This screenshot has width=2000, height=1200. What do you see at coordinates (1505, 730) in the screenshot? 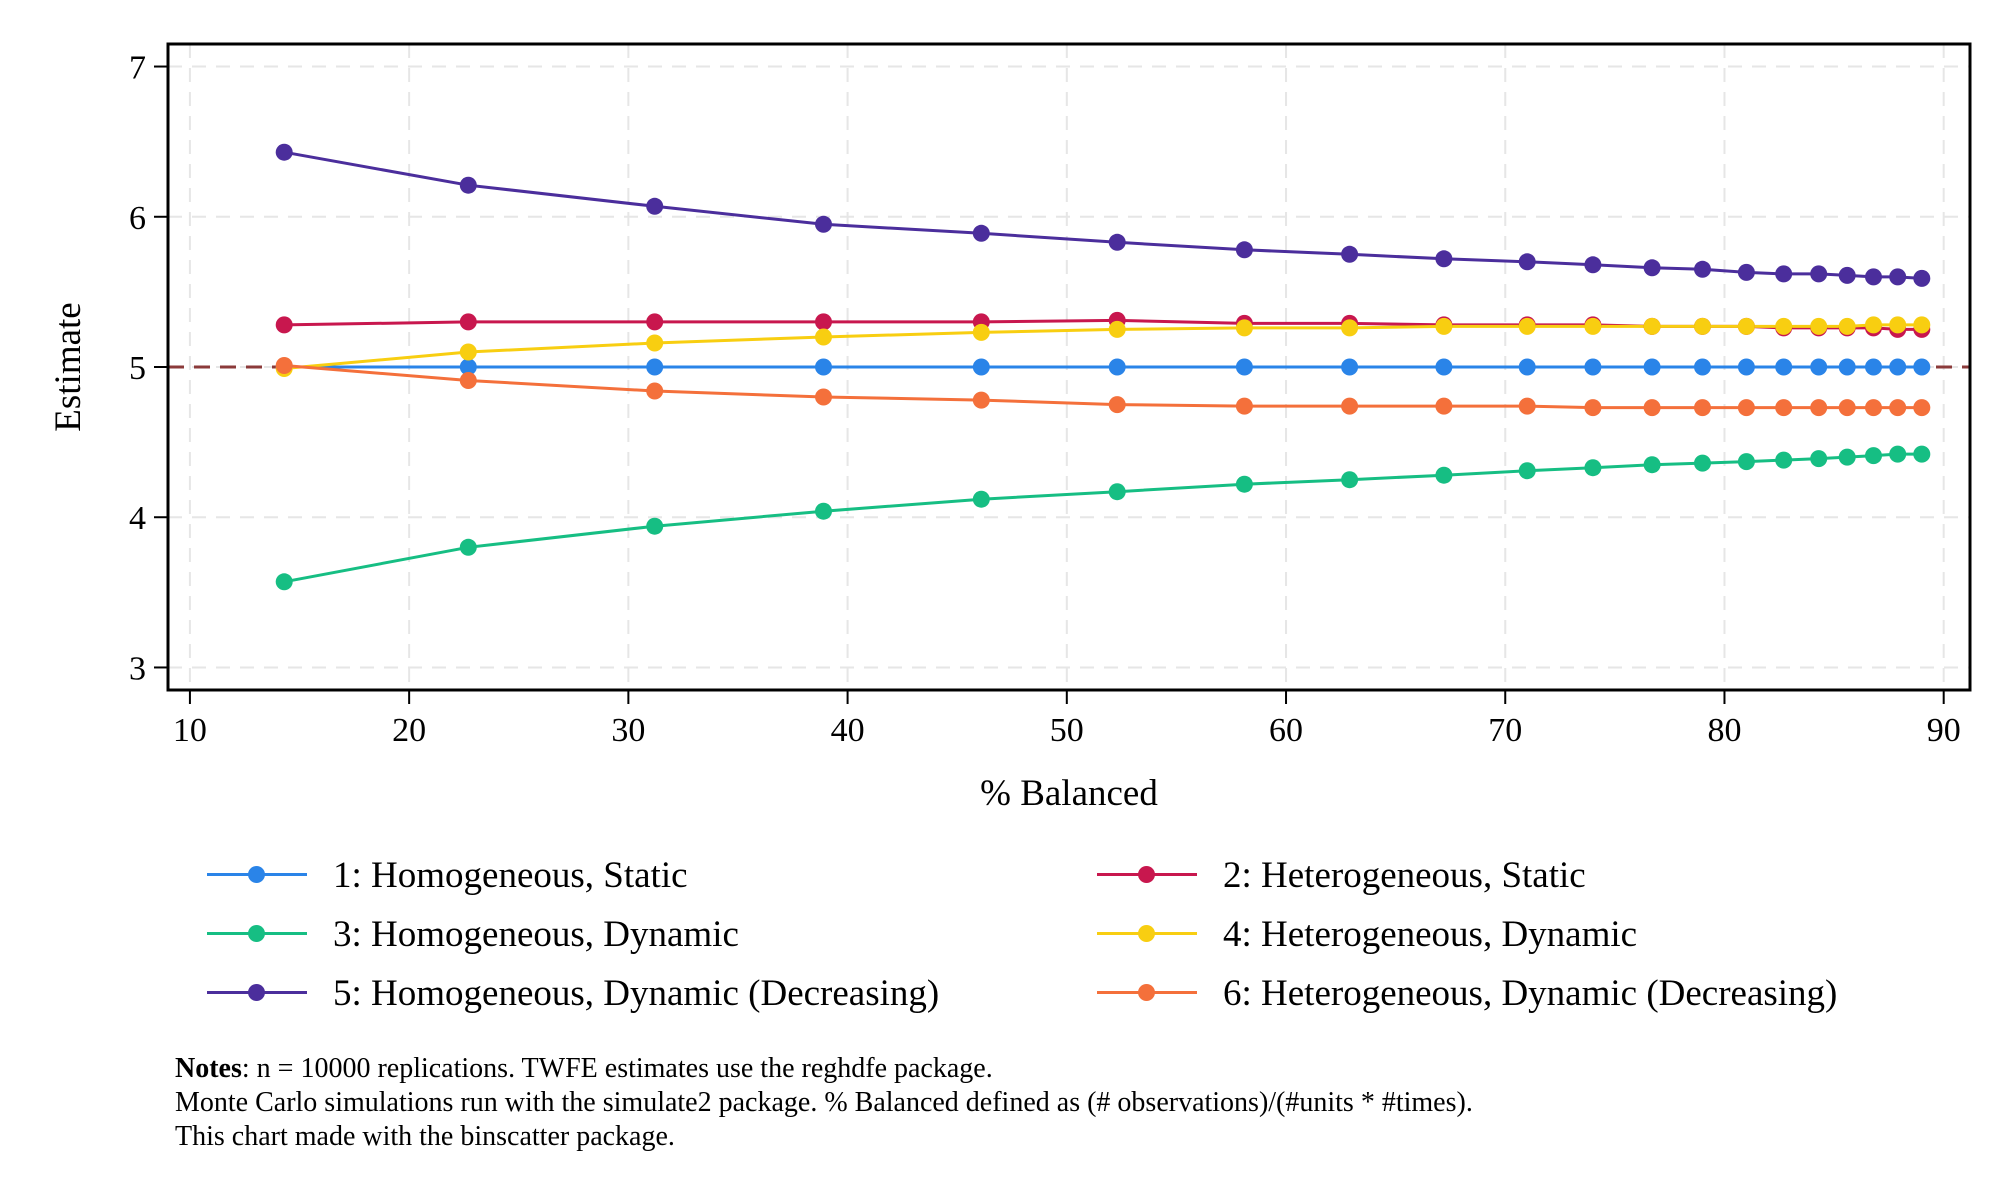
I see `x-tick-label: 70` at bounding box center [1505, 730].